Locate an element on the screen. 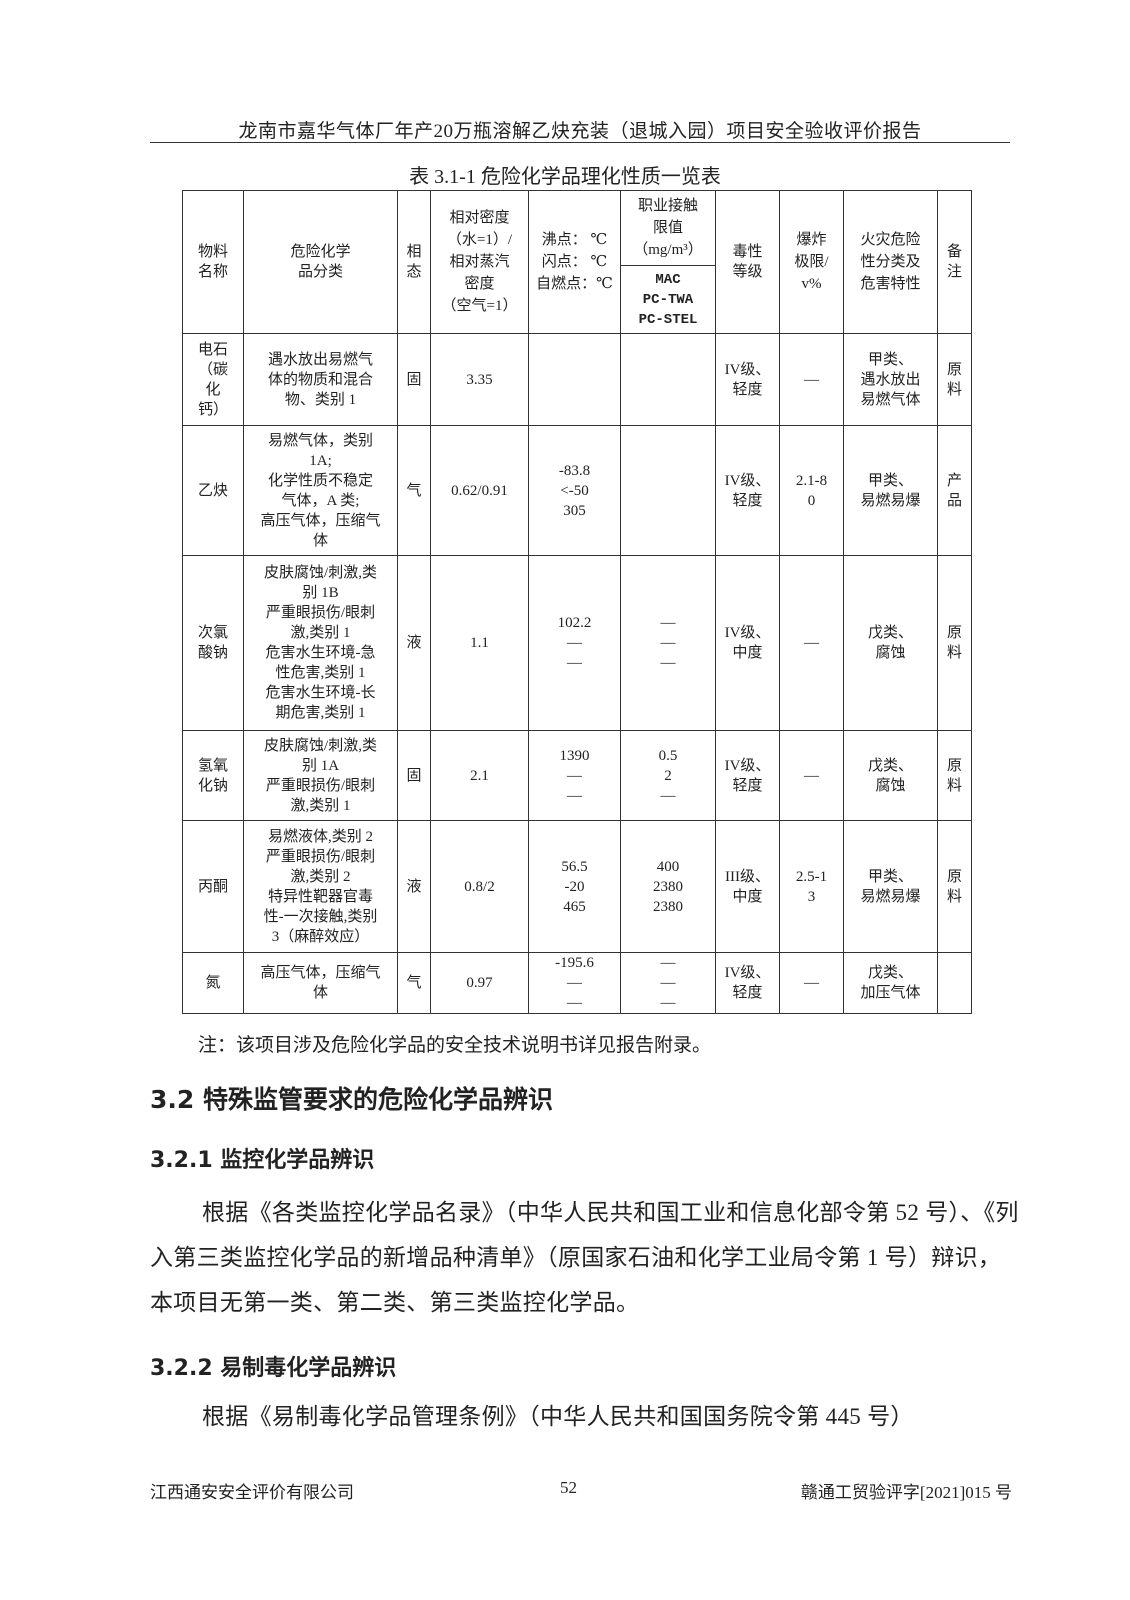 The height and width of the screenshot is (1600, 1130). header-toxicity: 毒性 等级 is located at coordinates (747, 262).